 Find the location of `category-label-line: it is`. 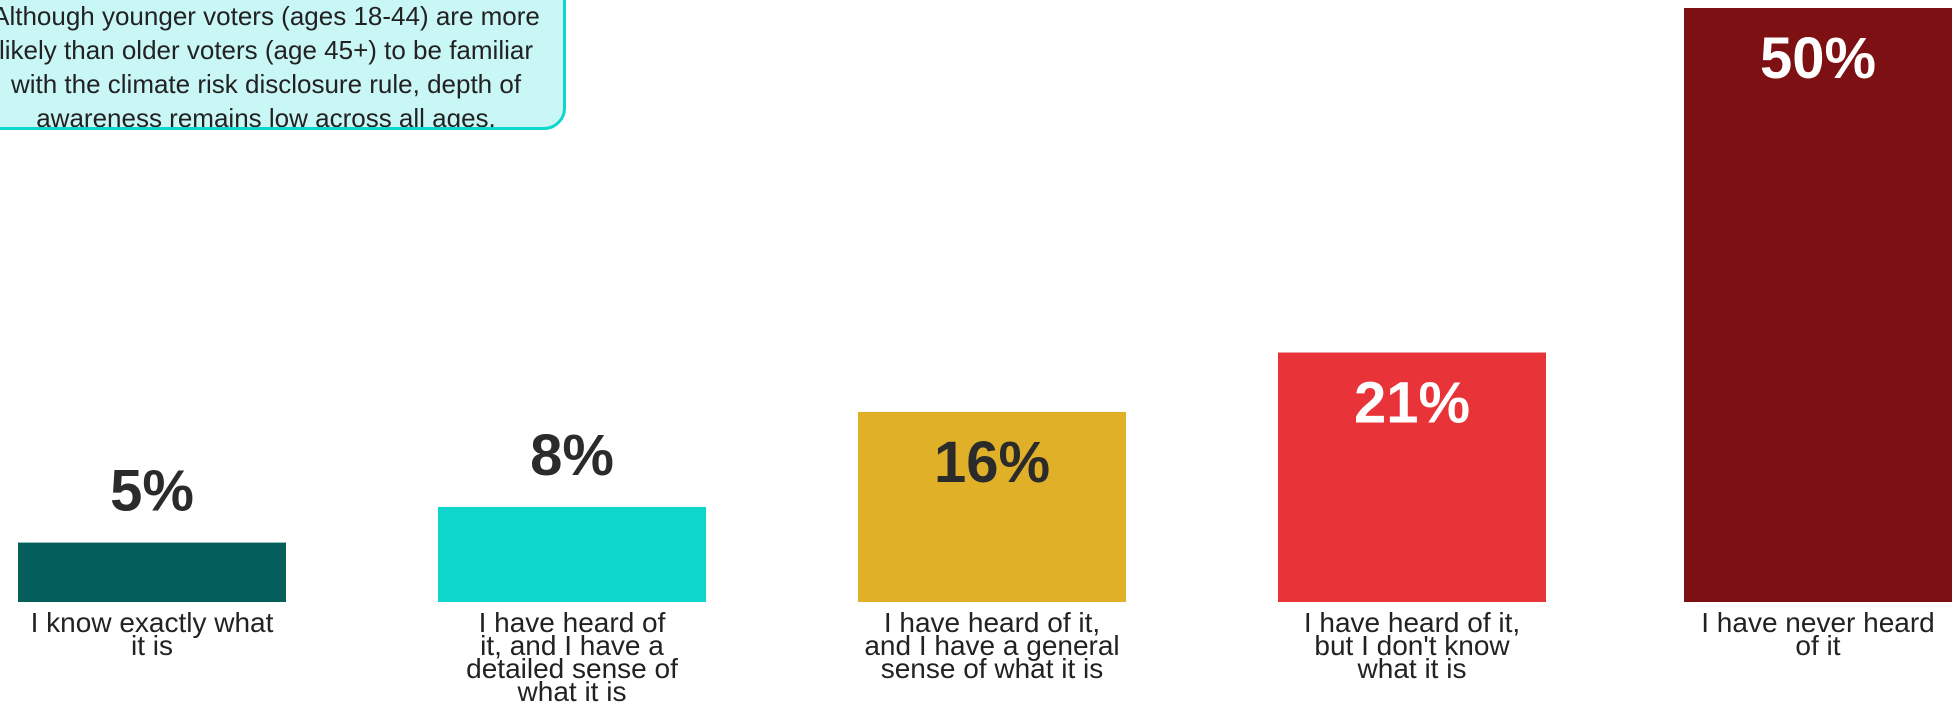

category-label-line: it is is located at coordinates (152, 645).